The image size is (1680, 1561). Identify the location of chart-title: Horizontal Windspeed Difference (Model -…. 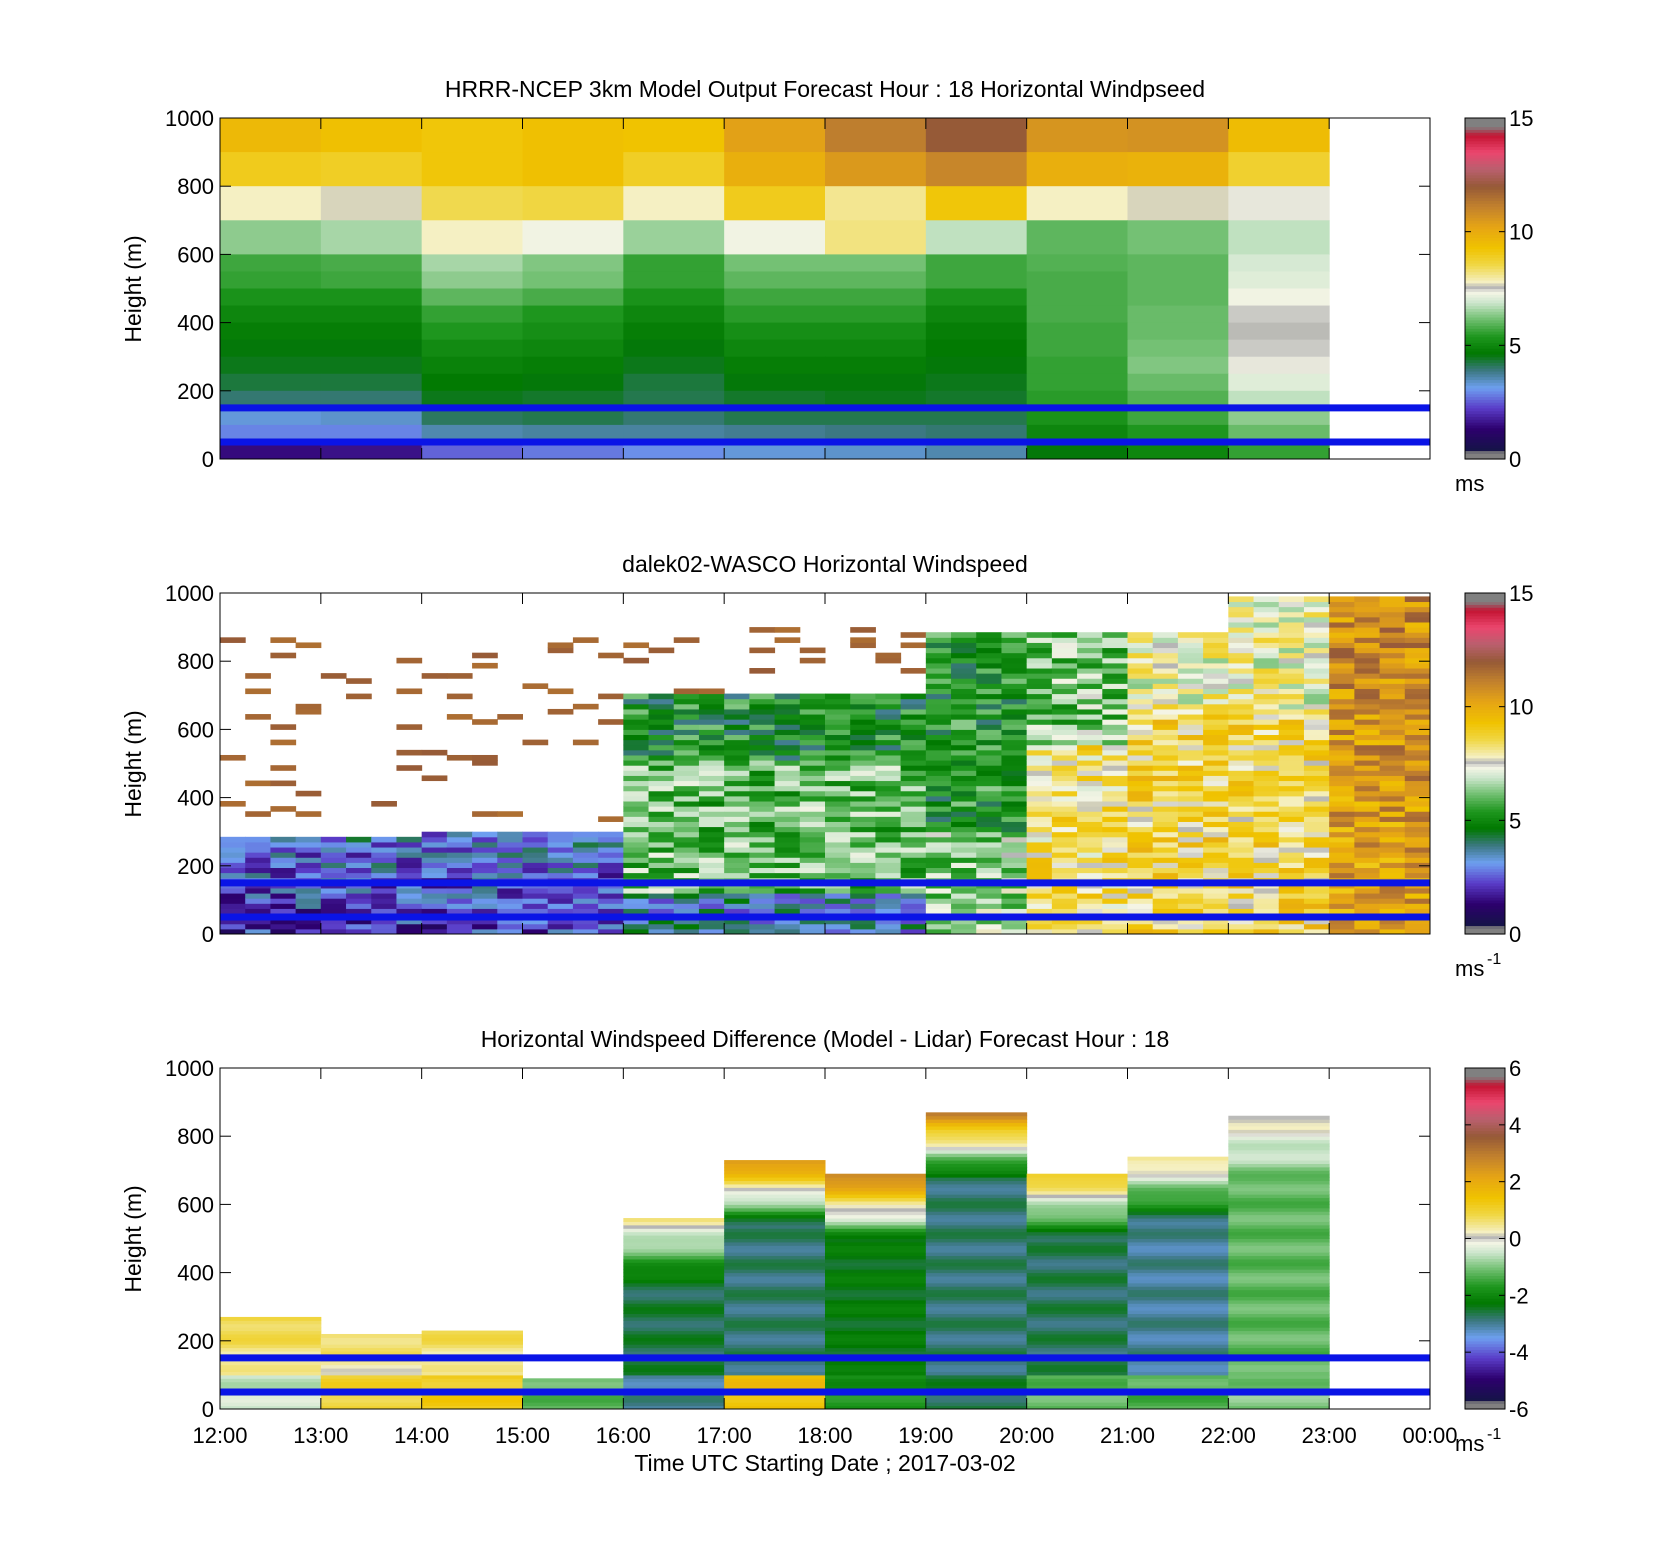
(825, 1039).